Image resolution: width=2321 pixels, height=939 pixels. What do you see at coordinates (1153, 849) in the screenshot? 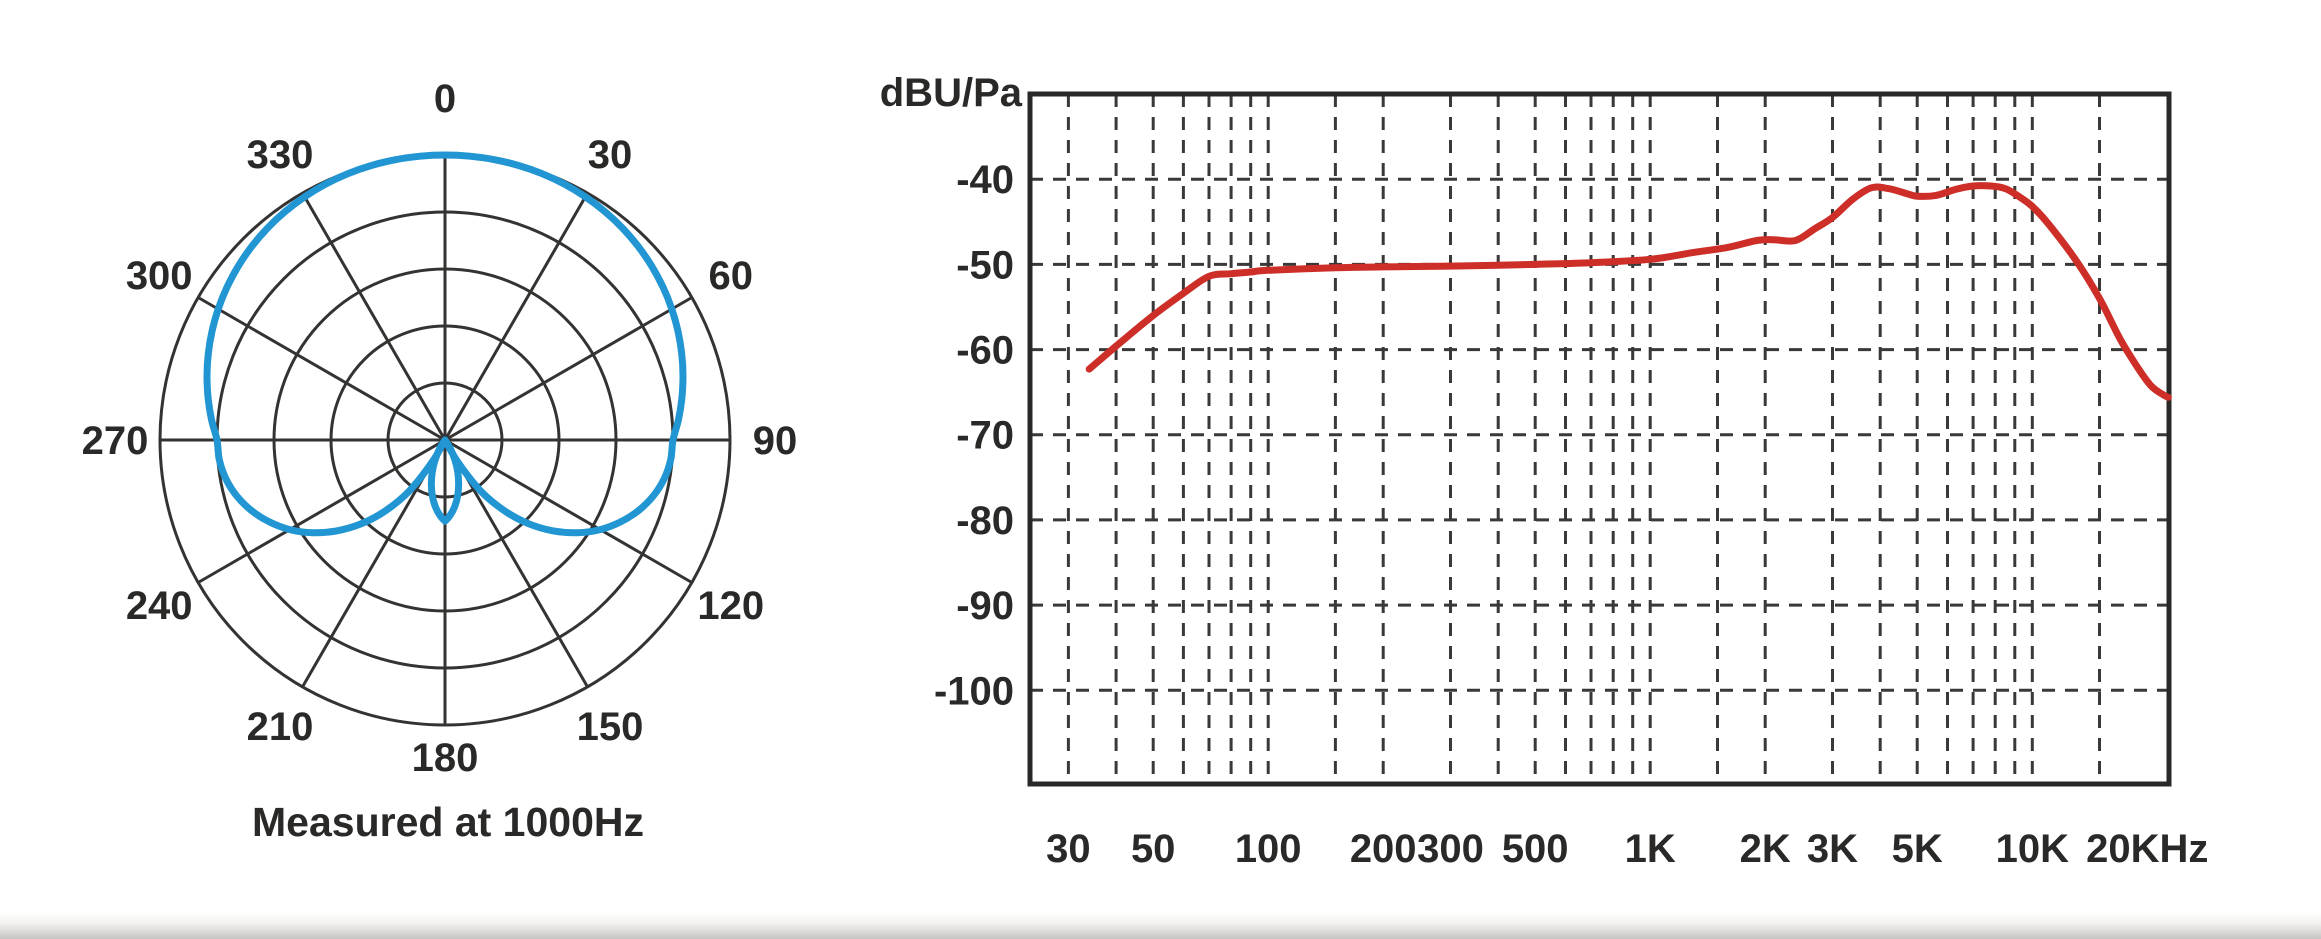
I see `freq-x-tick-label: 50` at bounding box center [1153, 849].